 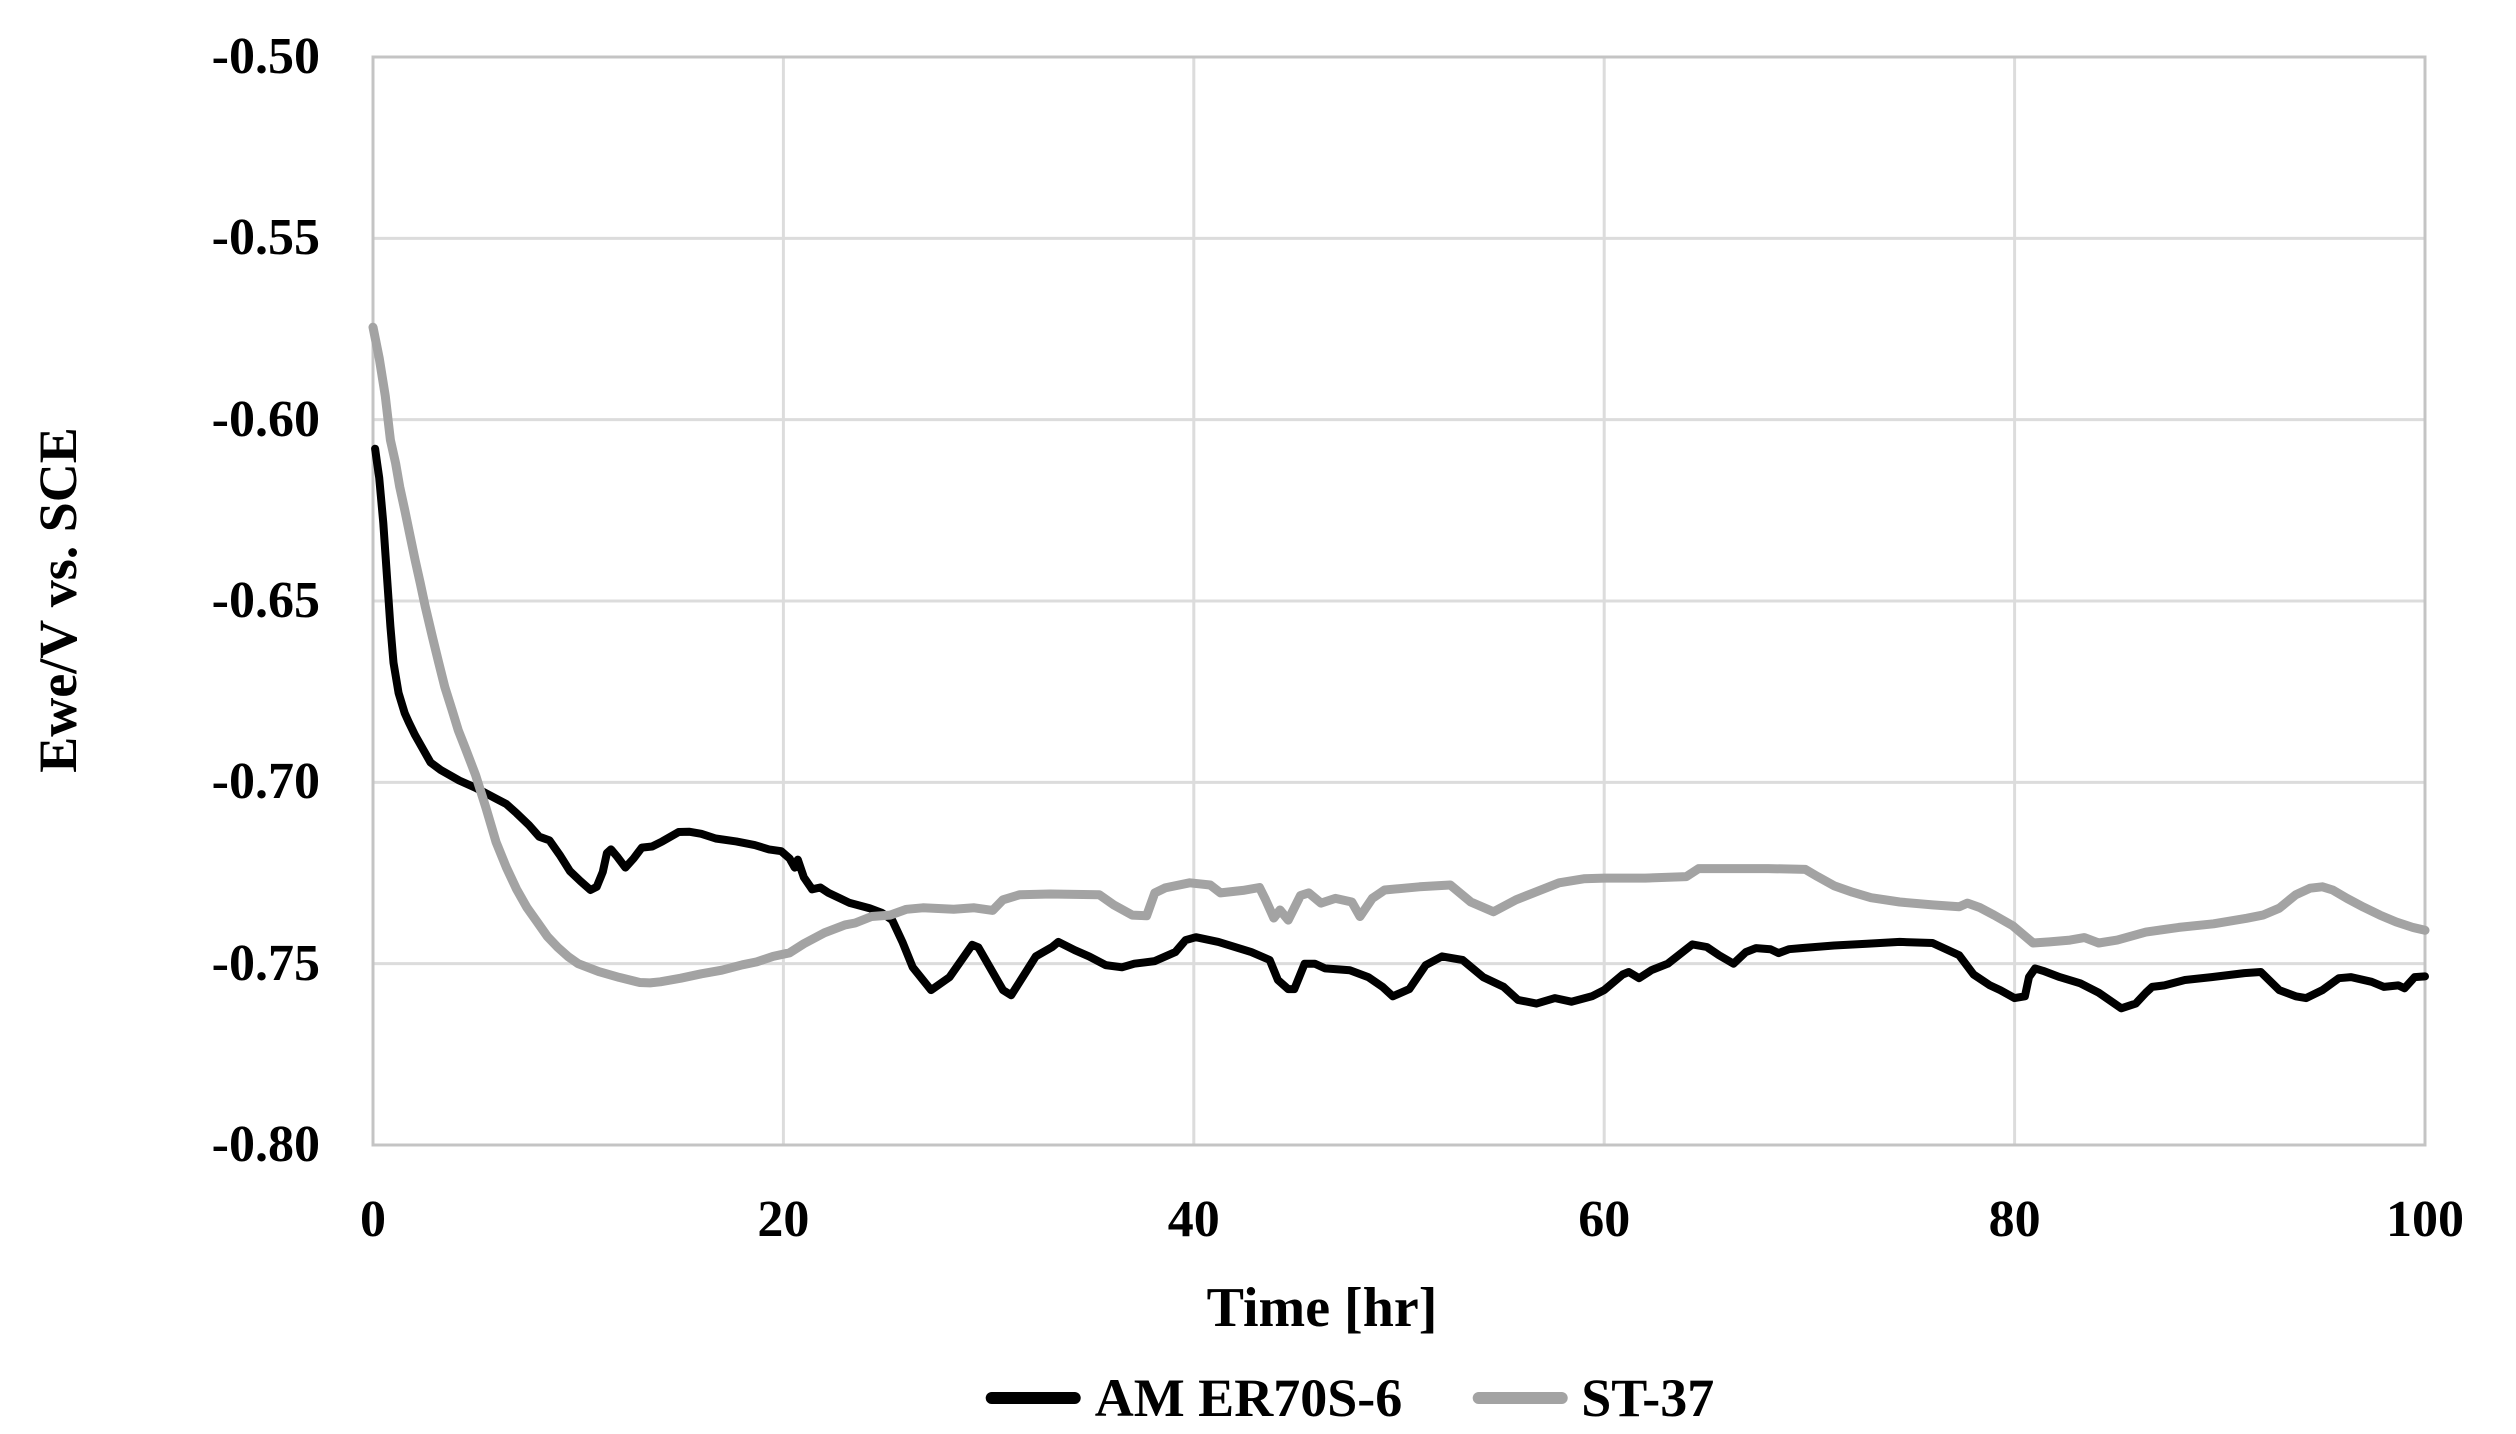 What do you see at coordinates (265, 238) in the screenshot?
I see `y-tick-label: -0.55` at bounding box center [265, 238].